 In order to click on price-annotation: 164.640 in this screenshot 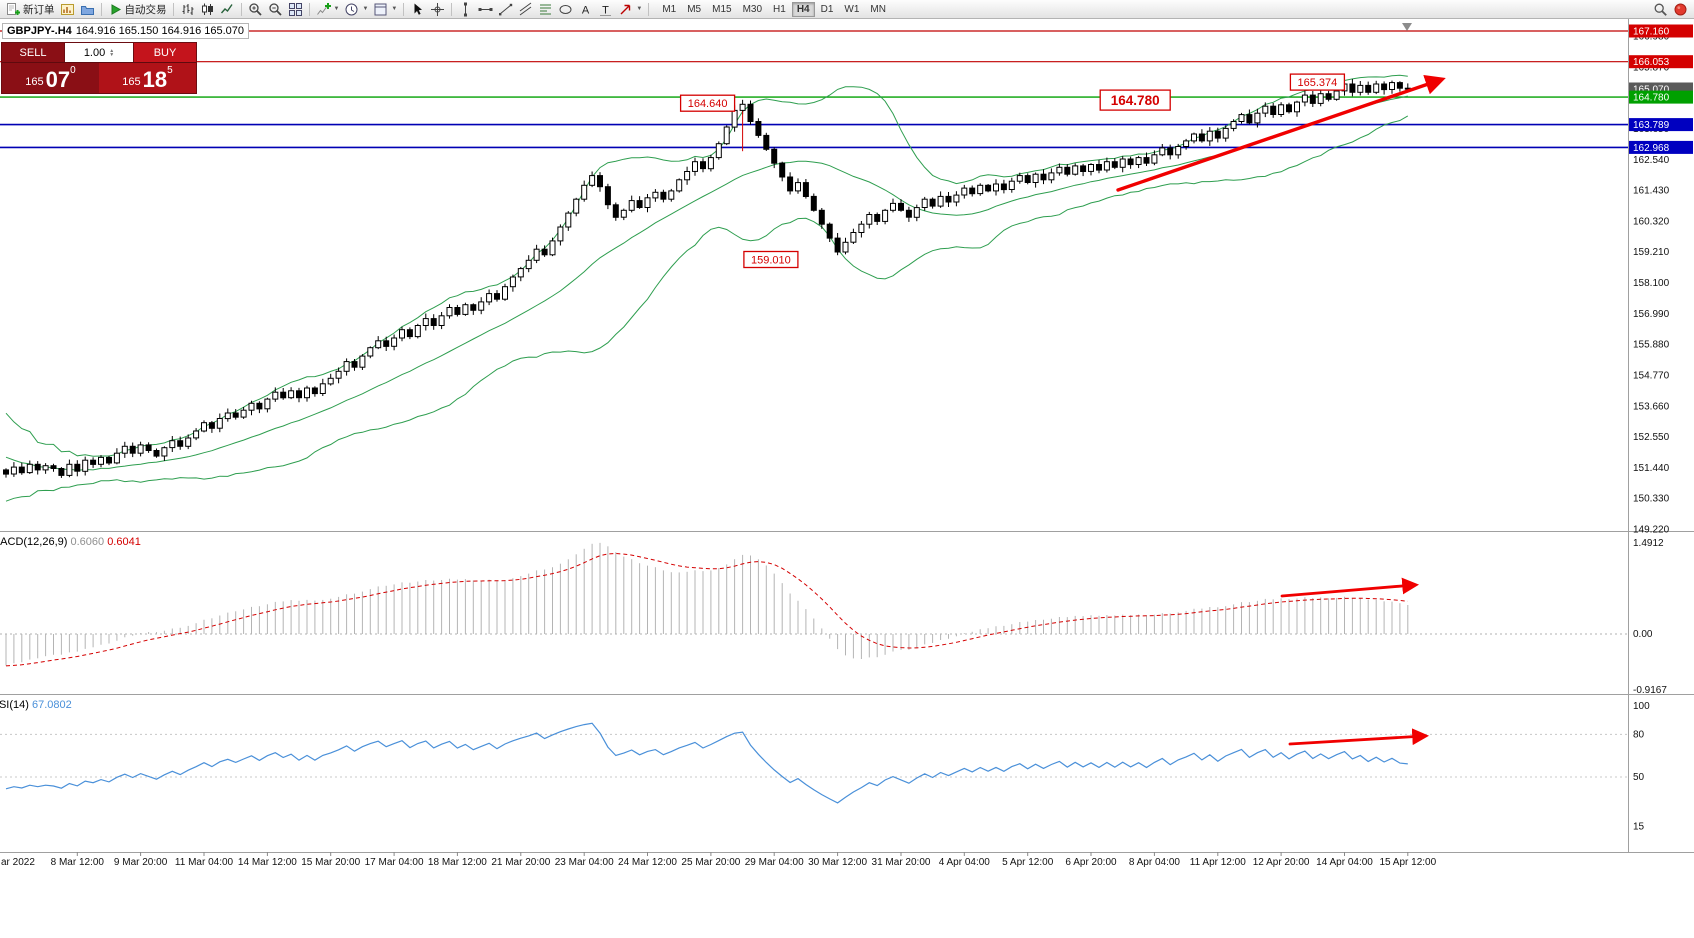, I will do `click(707, 103)`.